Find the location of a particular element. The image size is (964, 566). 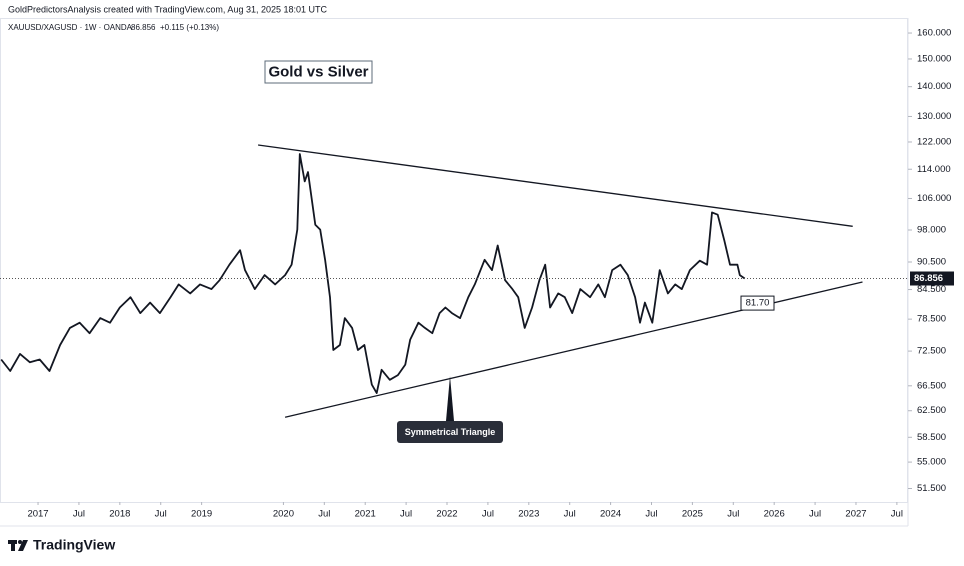

y-tick-label: 130.000 is located at coordinates (934, 116).